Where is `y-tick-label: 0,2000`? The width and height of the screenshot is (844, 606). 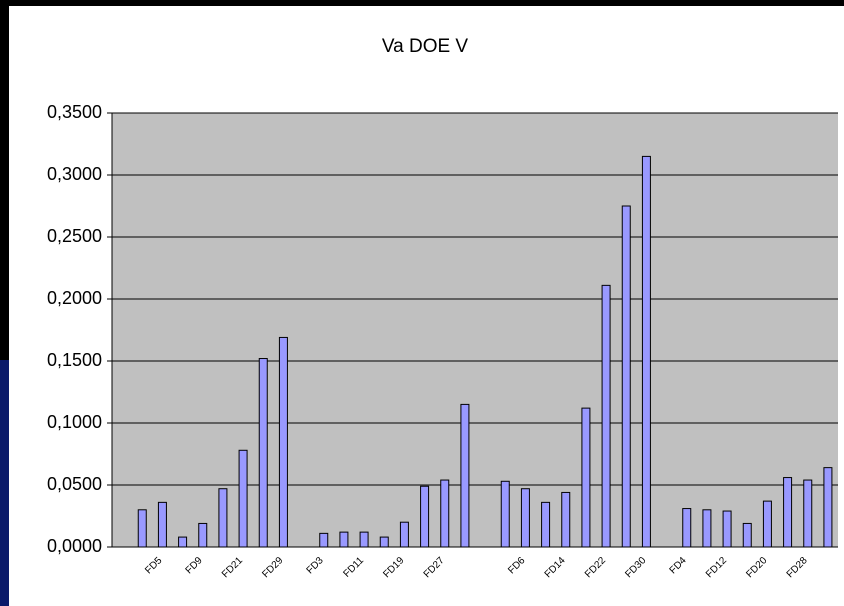
y-tick-label: 0,2000 is located at coordinates (74, 298).